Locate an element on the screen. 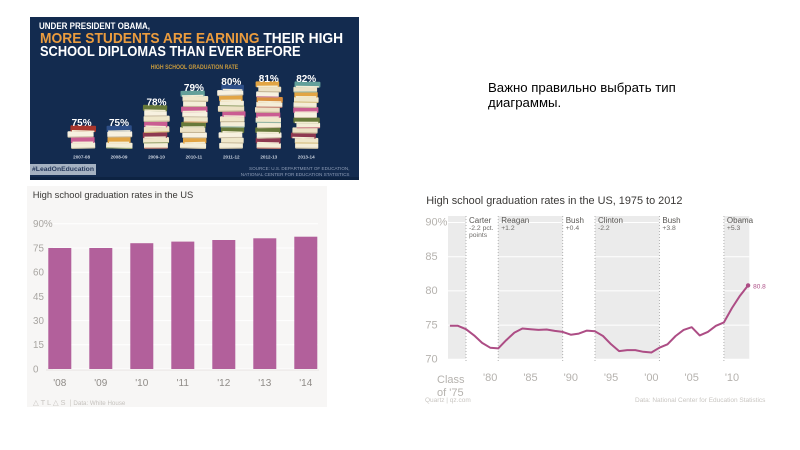 This screenshot has height=450, width=800. svg-text: +3.8 is located at coordinates (669, 228).